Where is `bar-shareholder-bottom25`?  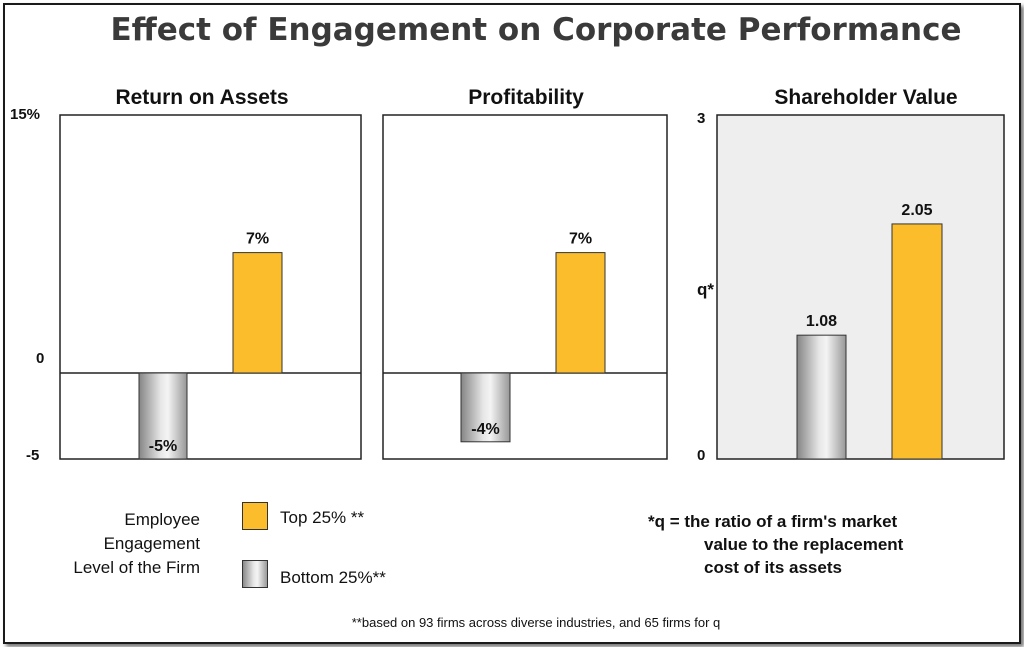
bar-shareholder-bottom25 is located at coordinates (821, 397).